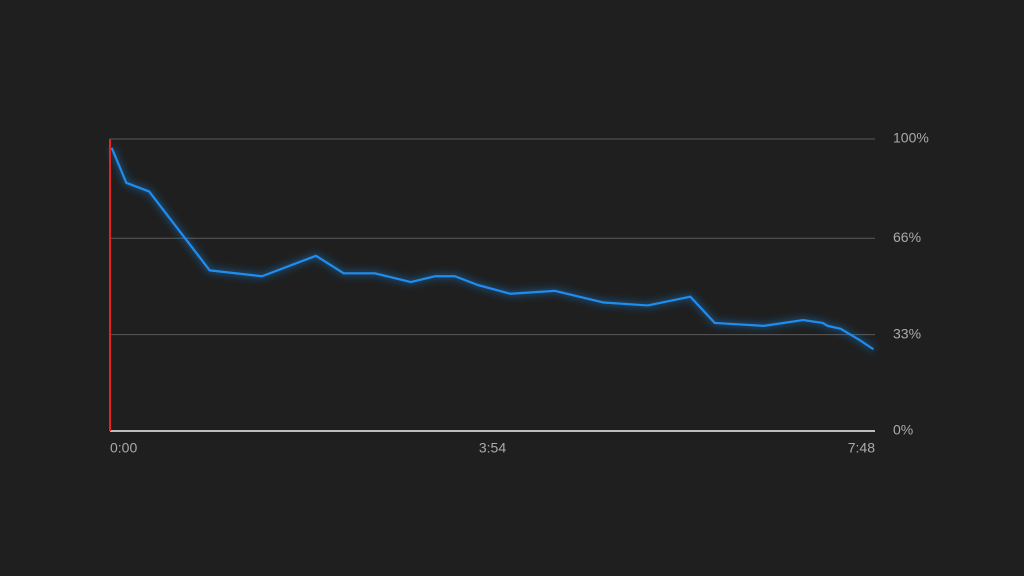 The width and height of the screenshot is (1024, 576). I want to click on x-tick-label: 0:00, so click(123, 448).